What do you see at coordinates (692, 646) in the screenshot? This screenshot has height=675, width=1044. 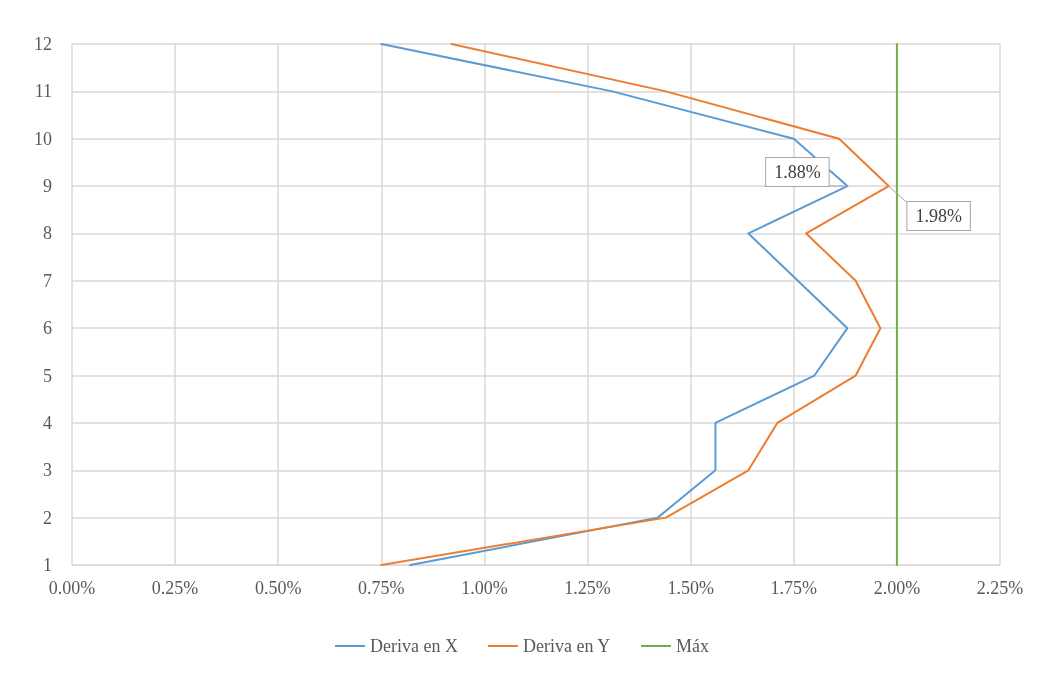 I see `legend-label: Máx` at bounding box center [692, 646].